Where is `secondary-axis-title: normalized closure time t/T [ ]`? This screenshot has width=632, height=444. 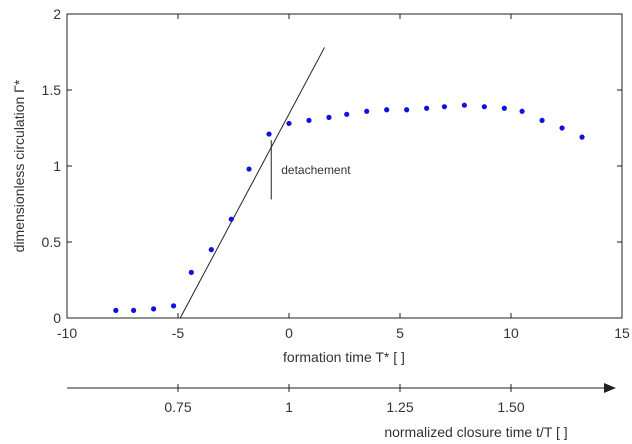 secondary-axis-title: normalized closure time t/T [ ] is located at coordinates (475, 432).